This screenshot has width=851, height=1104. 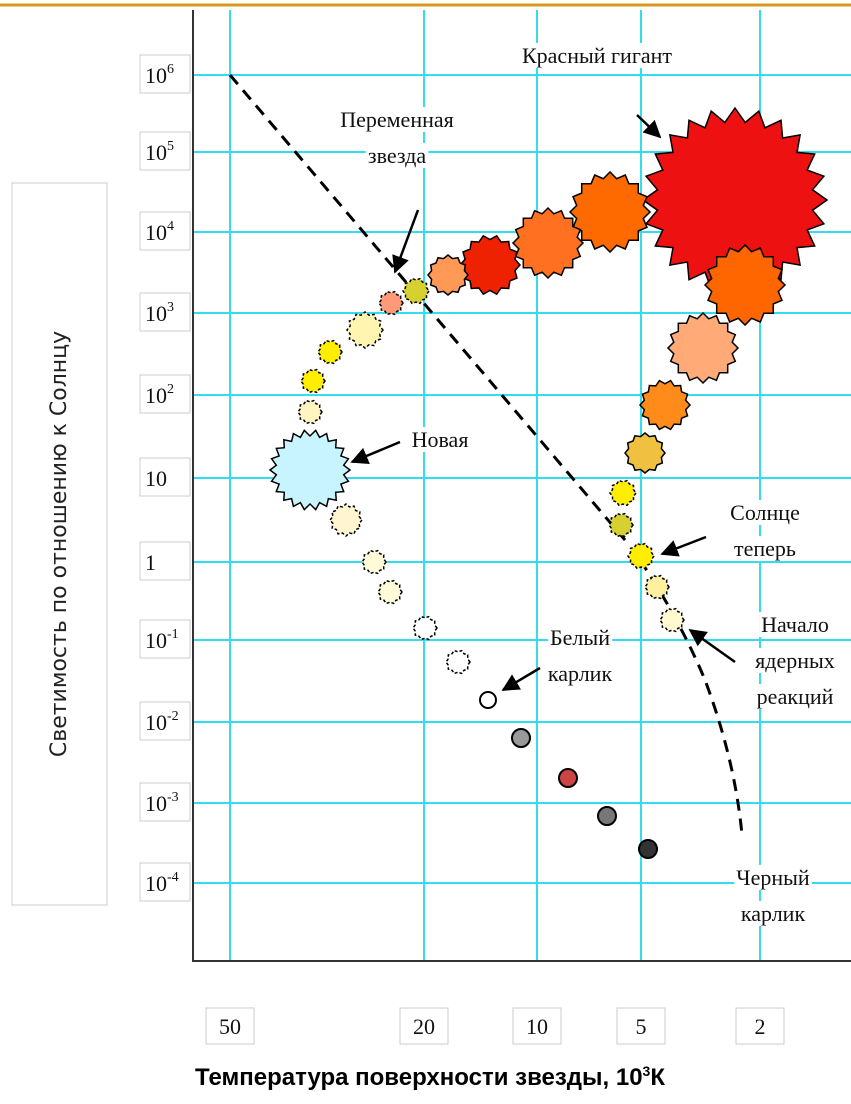 What do you see at coordinates (156, 478) in the screenshot?
I see `y-tick-label: 10` at bounding box center [156, 478].